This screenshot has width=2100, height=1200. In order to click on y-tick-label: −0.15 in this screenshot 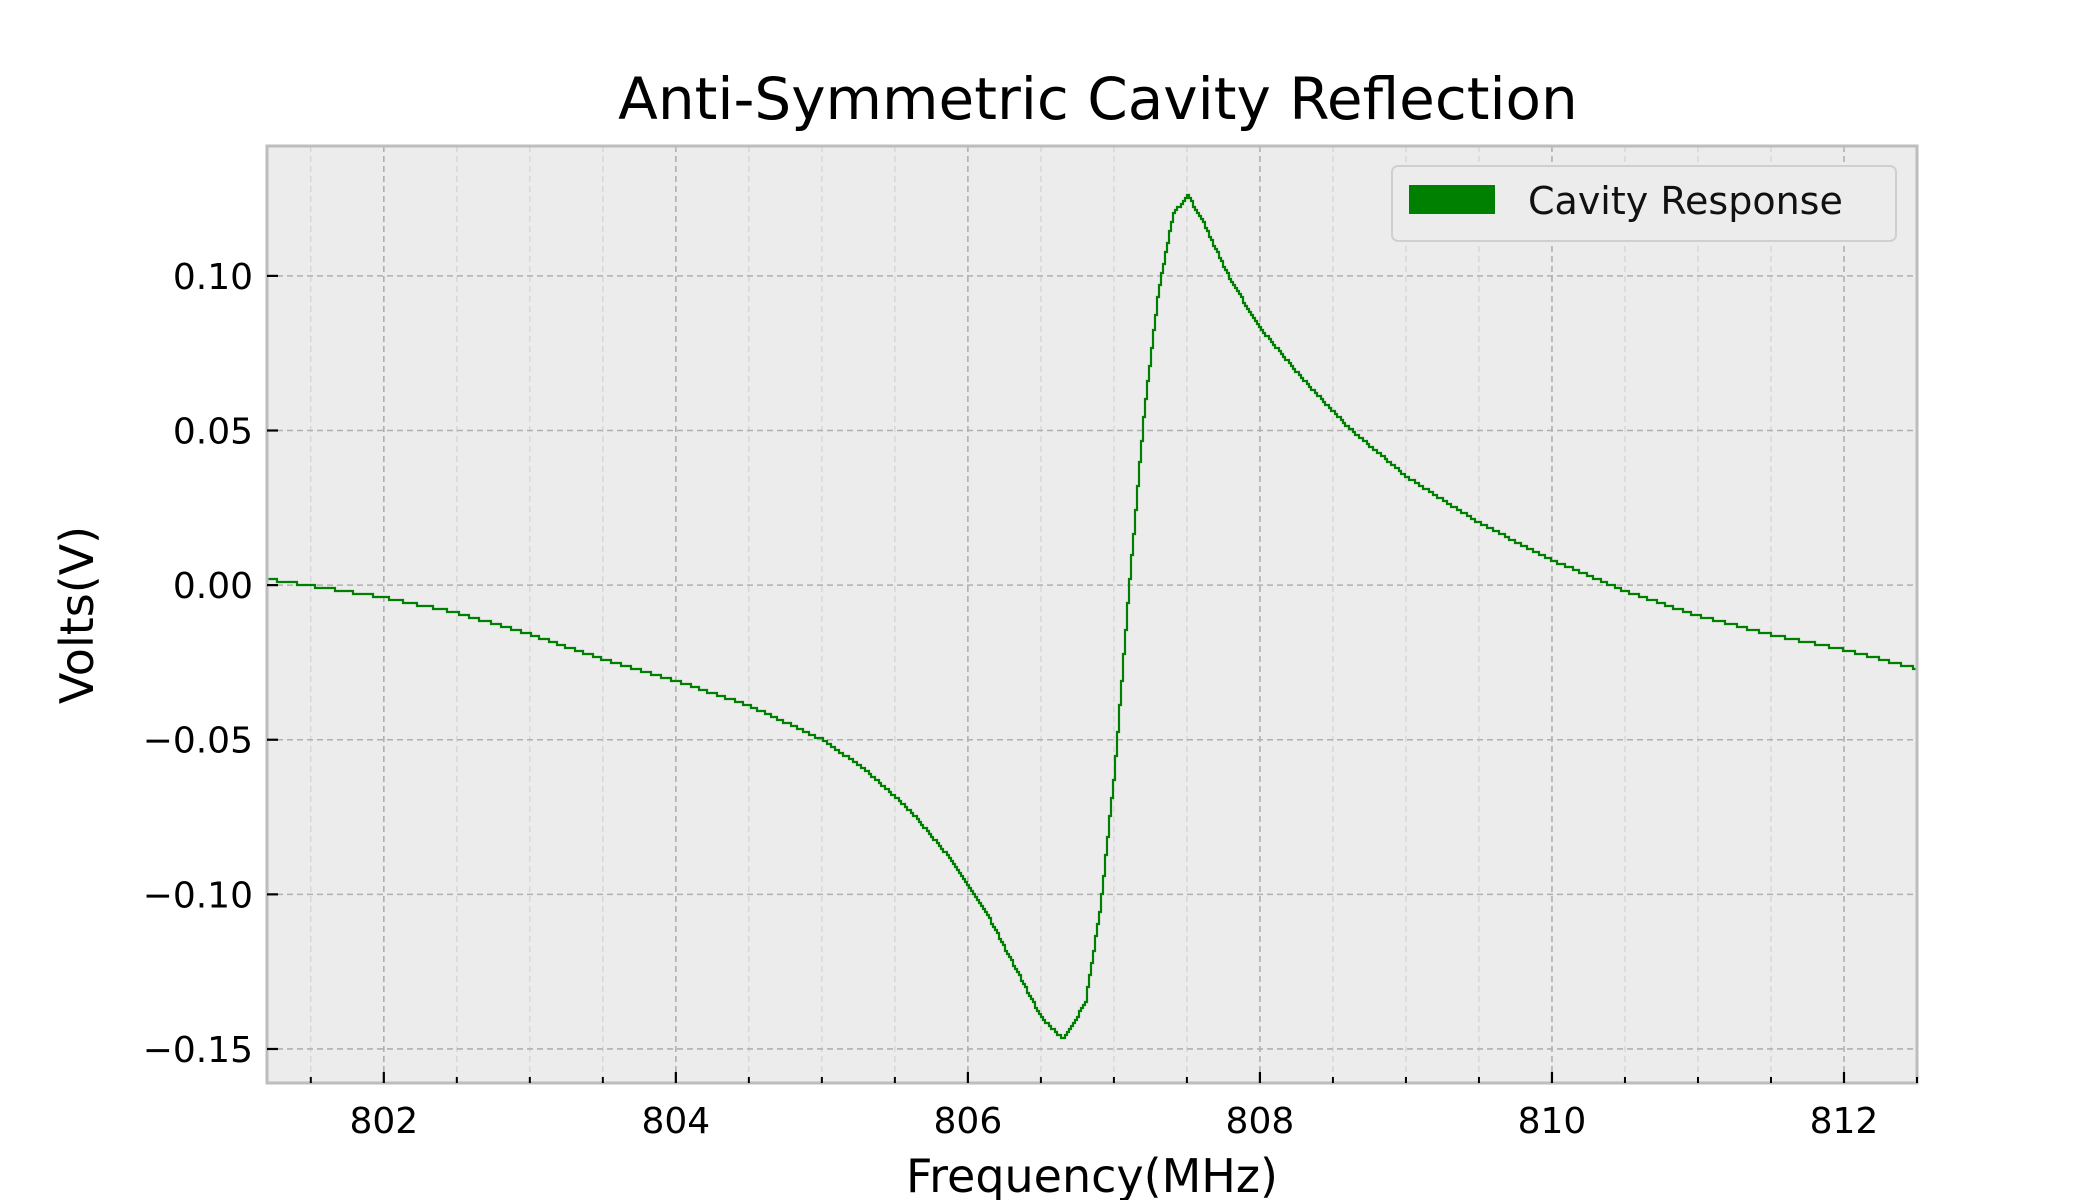, I will do `click(198, 1050)`.